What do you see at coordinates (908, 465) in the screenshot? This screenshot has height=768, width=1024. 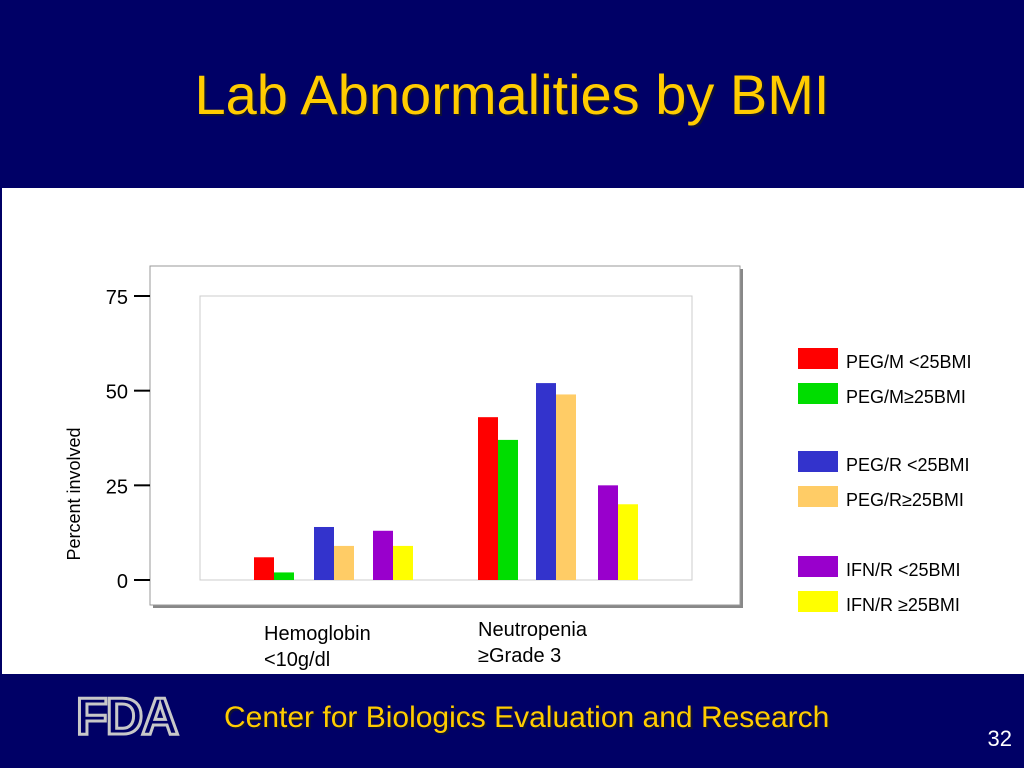 I see `legend-label: PEG/R <25BMI` at bounding box center [908, 465].